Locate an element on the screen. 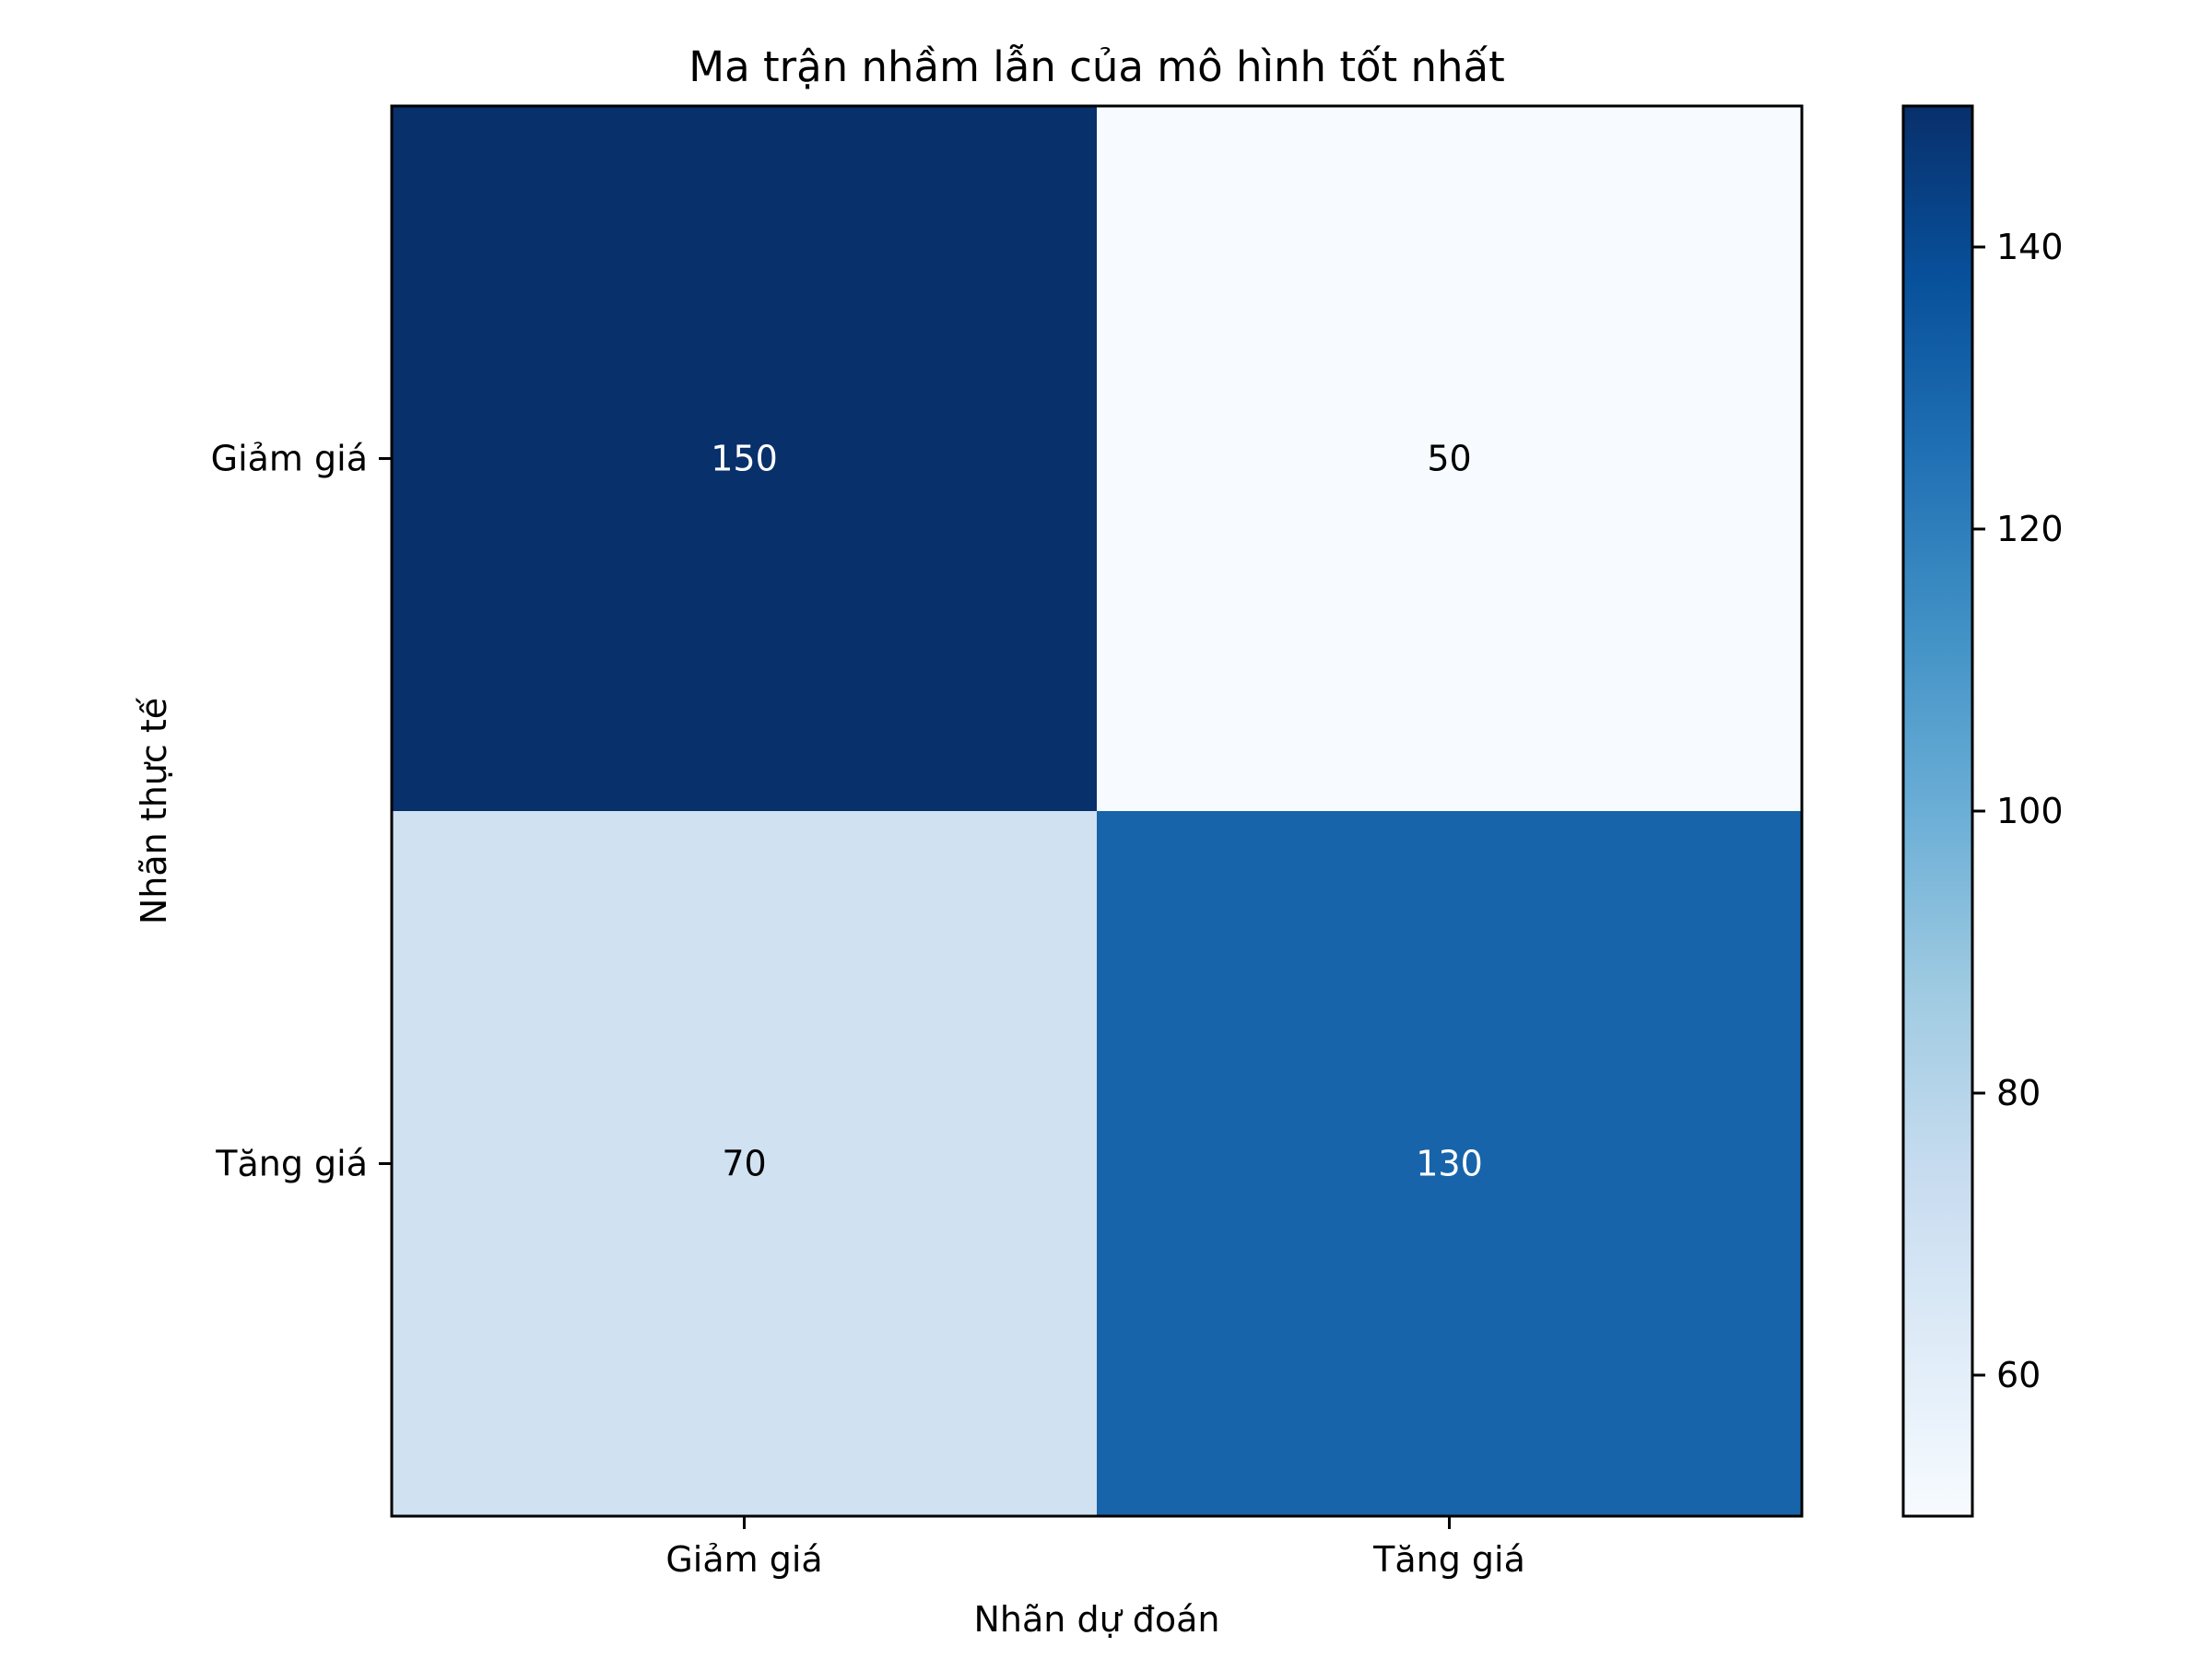 This screenshot has width=2212, height=1659. heatmap-cell-label: 130 is located at coordinates (1449, 1164).